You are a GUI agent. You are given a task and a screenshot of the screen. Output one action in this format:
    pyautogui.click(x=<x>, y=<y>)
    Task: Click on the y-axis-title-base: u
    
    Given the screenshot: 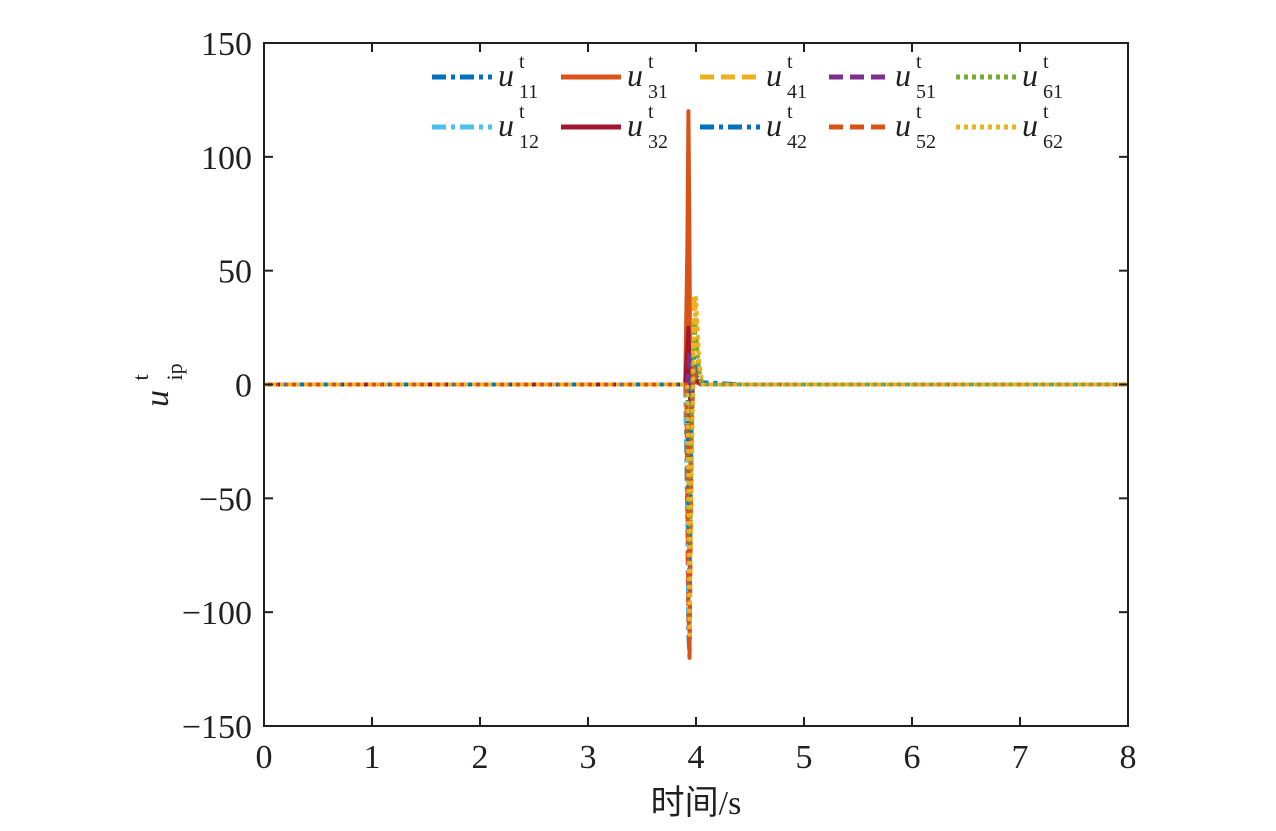 What is the action you would take?
    pyautogui.click(x=157, y=398)
    